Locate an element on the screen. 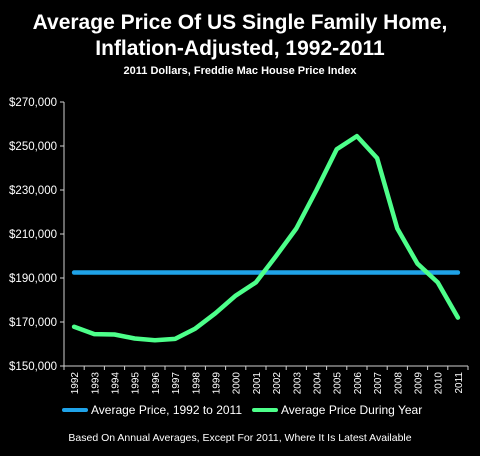 Image resolution: width=480 pixels, height=456 pixels. x-tick-label: 2001 is located at coordinates (257, 383).